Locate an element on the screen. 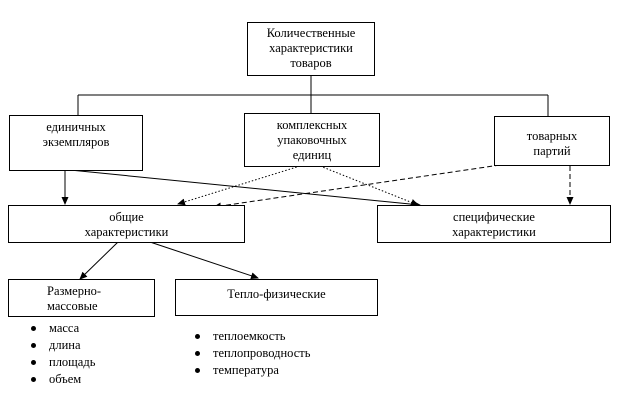 The image size is (619, 409). node-complex-line: единиц is located at coordinates (312, 155).